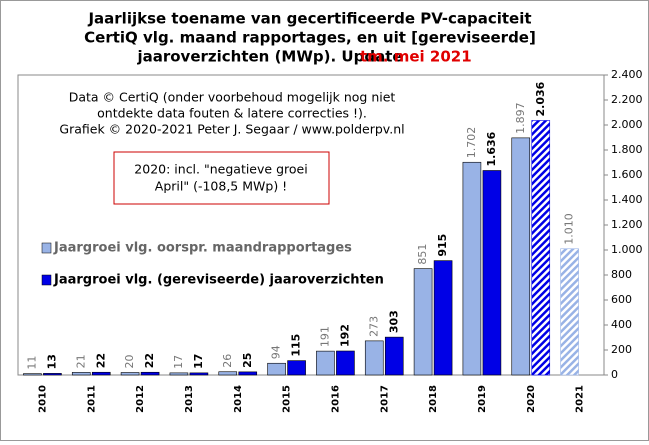  What do you see at coordinates (269, 57) in the screenshot?
I see `title-line: jaaroverzichten (MWp). Update` at bounding box center [269, 57].